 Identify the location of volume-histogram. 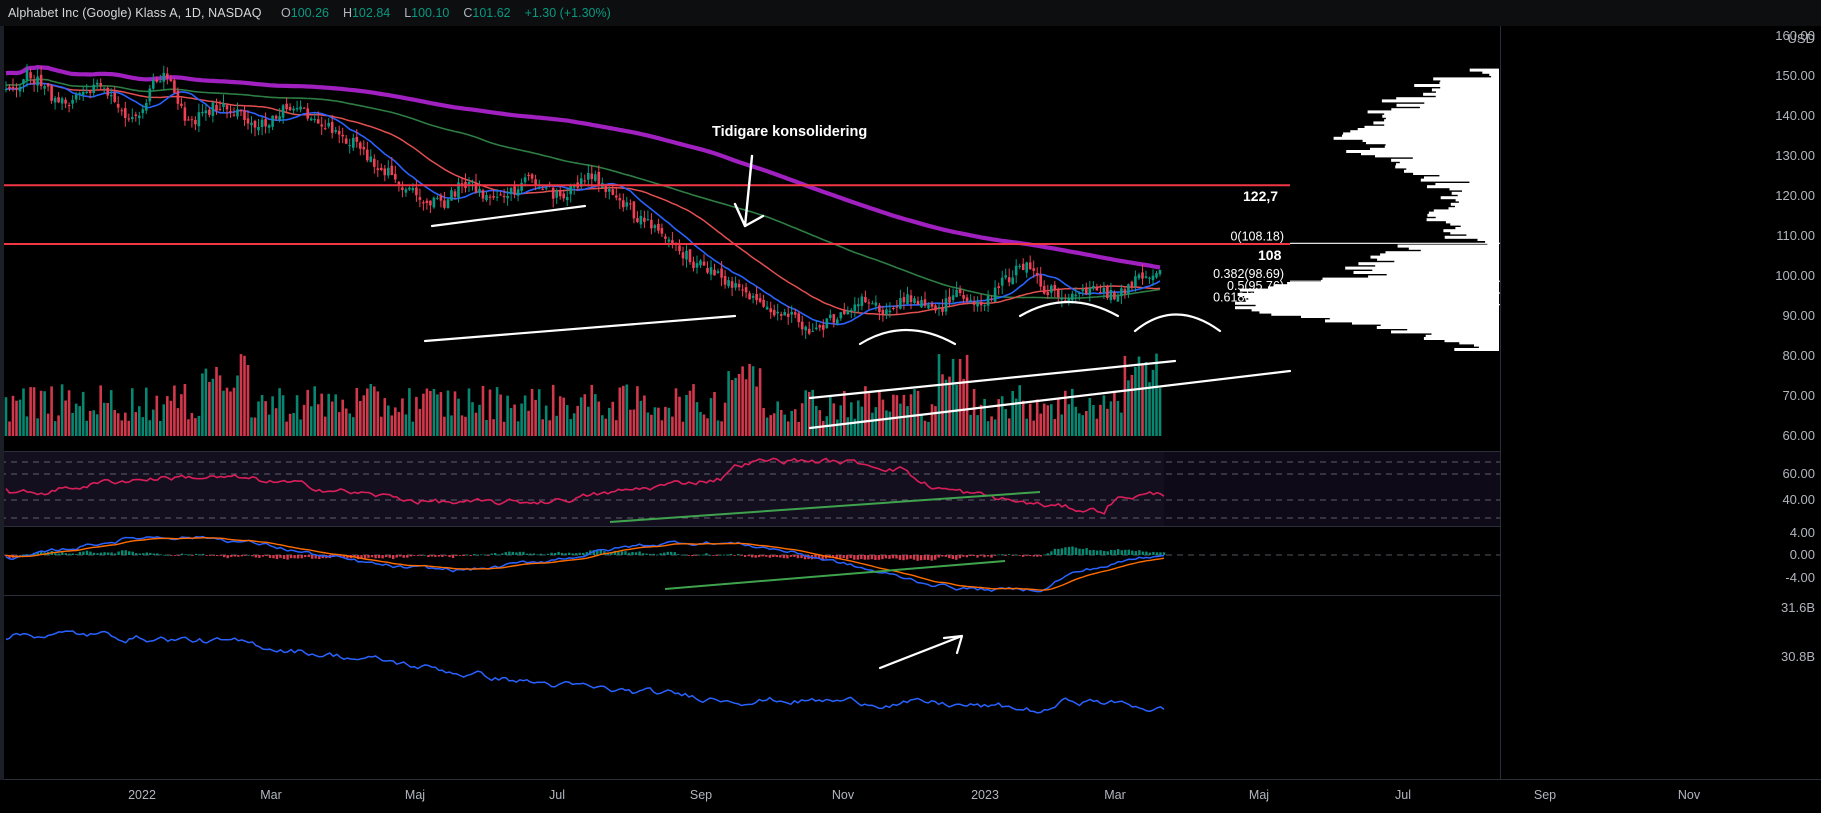
(583, 394).